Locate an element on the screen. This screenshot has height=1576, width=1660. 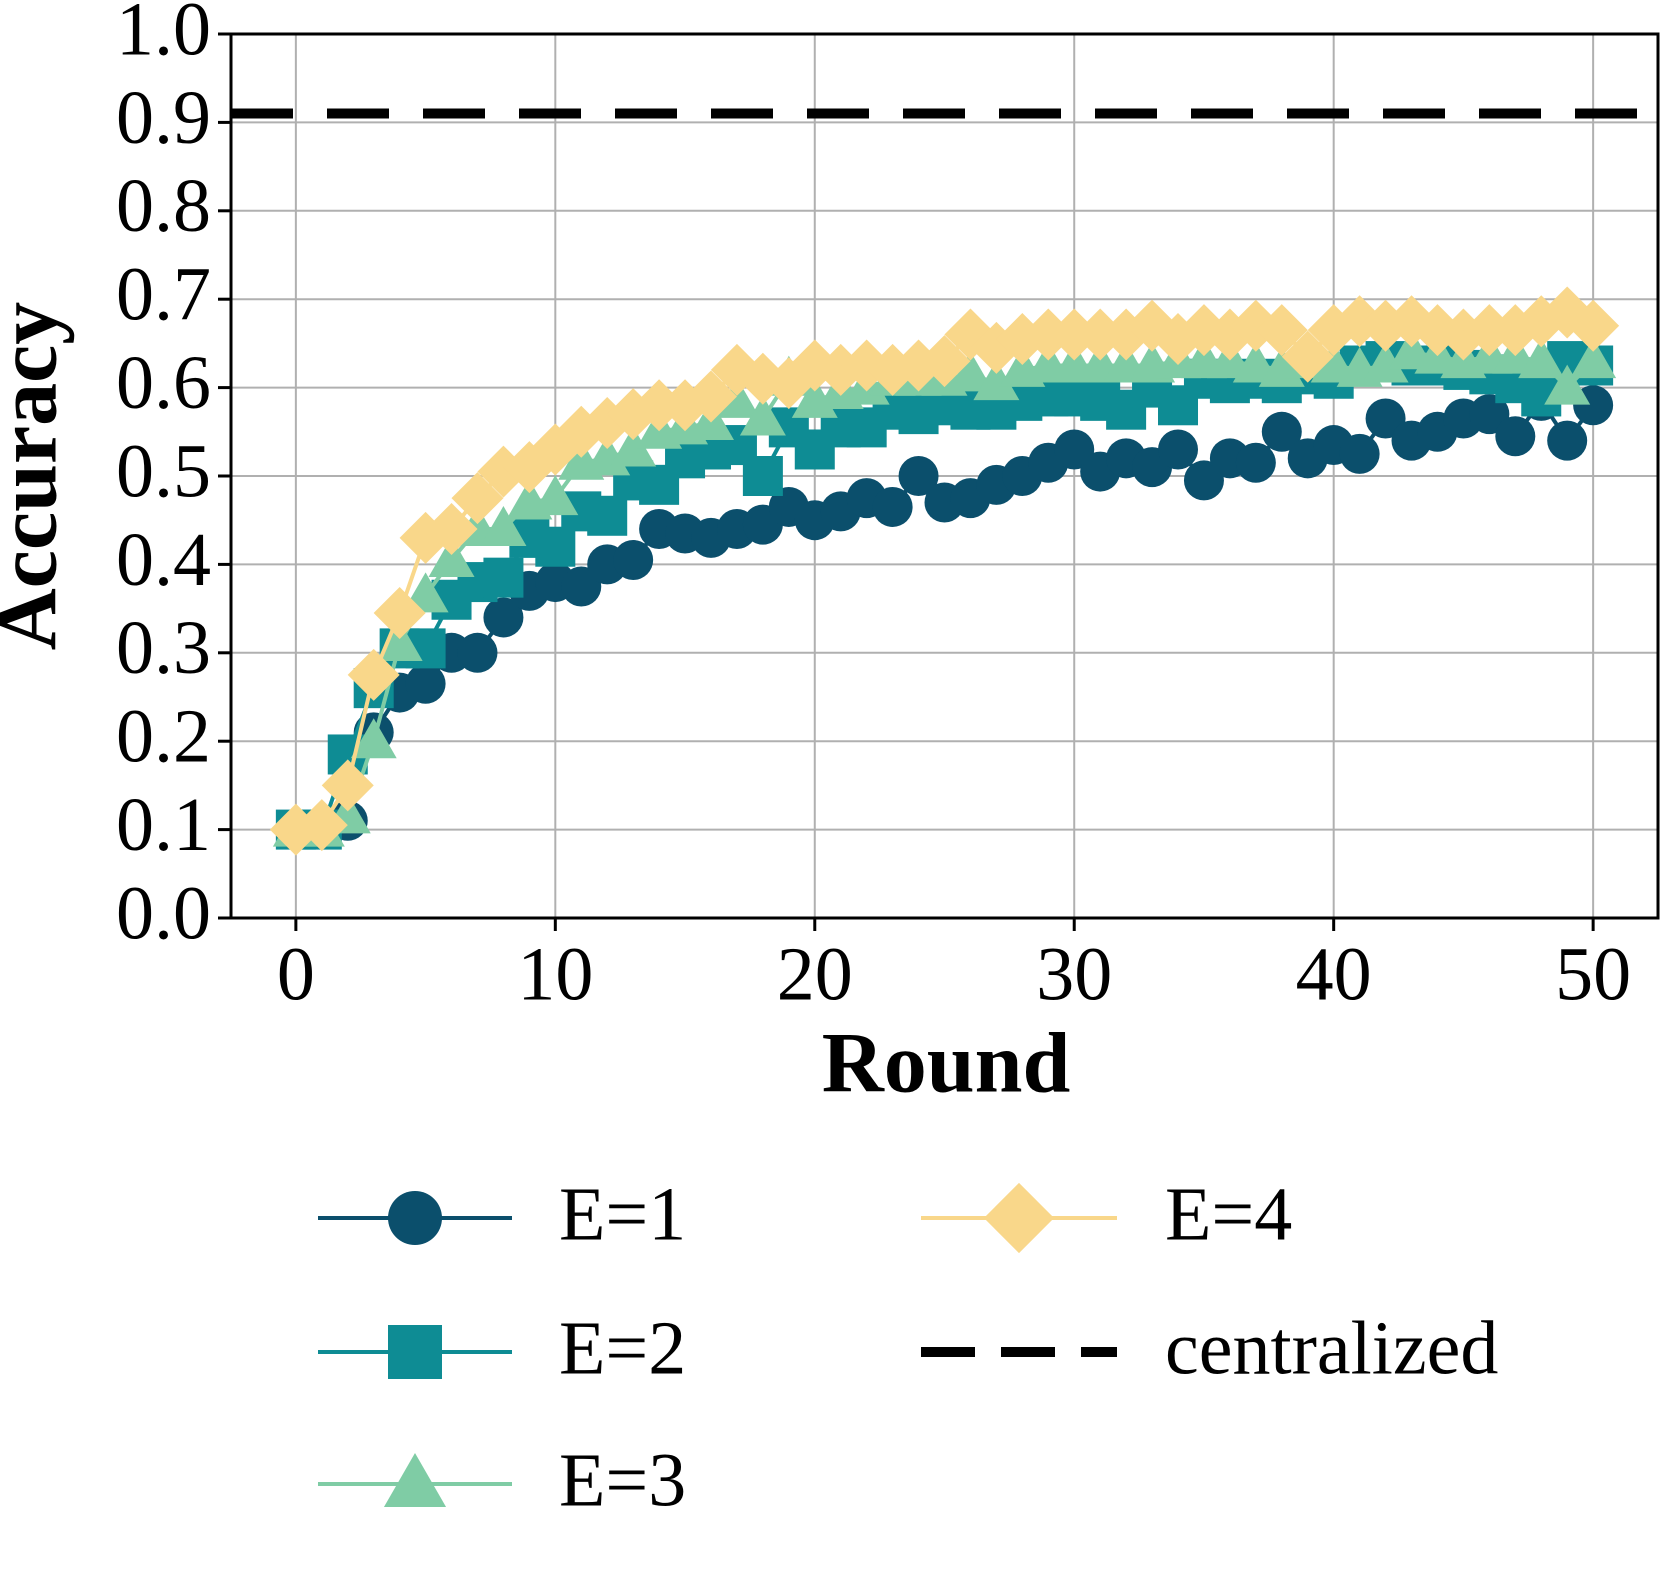
y-axis-label: Accuracy is located at coordinates (37, 476).